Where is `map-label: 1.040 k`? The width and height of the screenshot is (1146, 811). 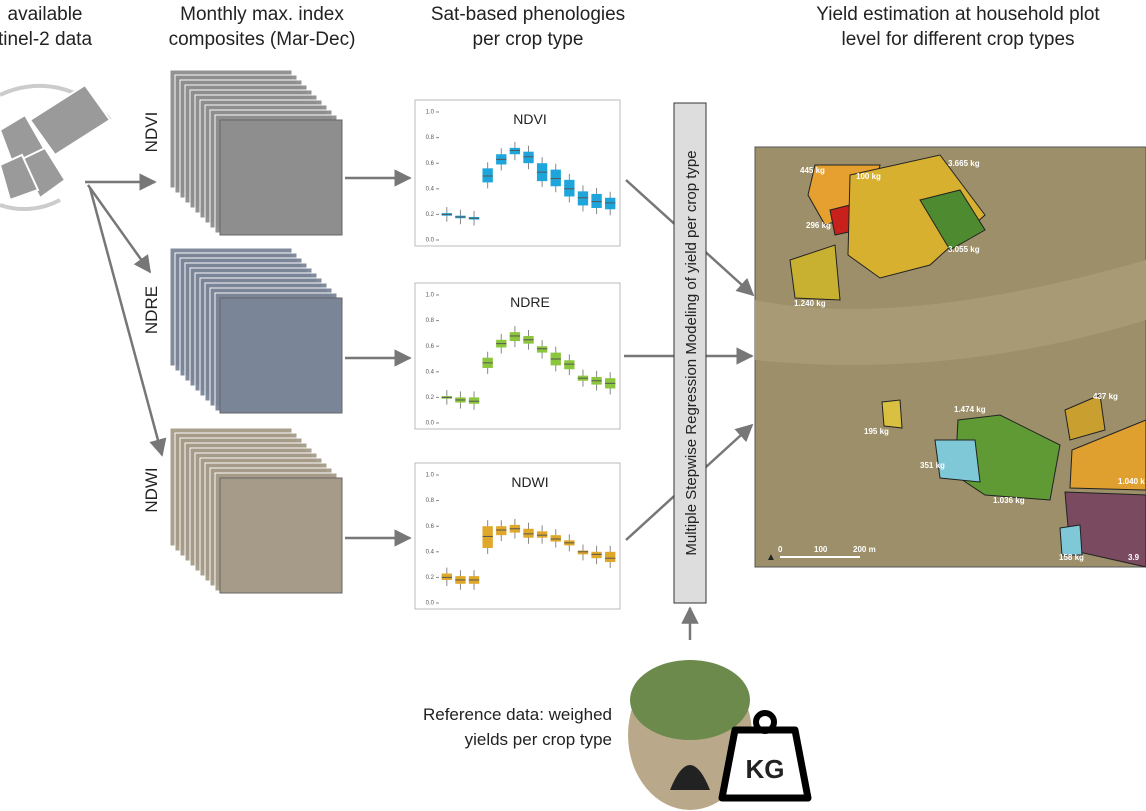
map-label: 1.040 k is located at coordinates (1131, 481).